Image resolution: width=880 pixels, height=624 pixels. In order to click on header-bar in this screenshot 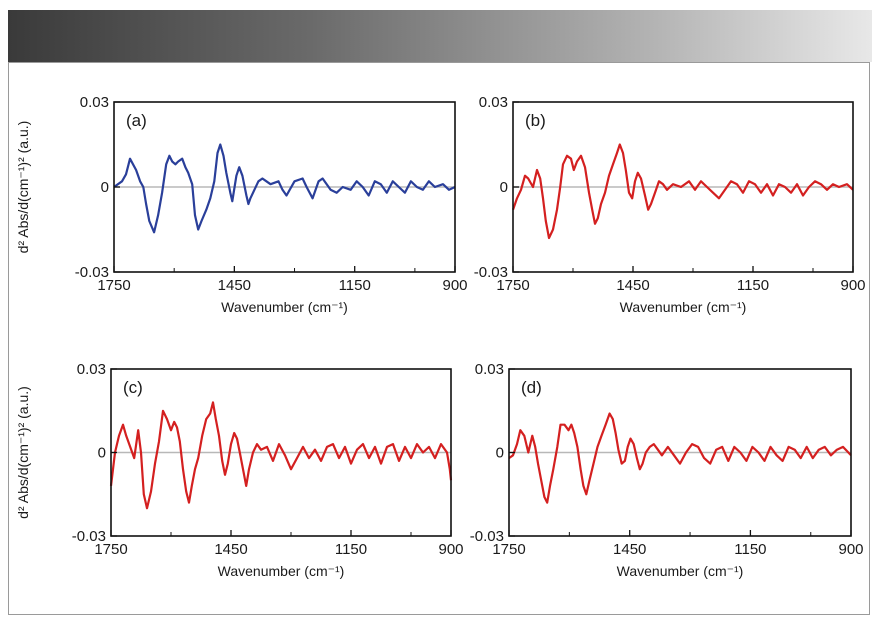, I will do `click(440, 36)`.